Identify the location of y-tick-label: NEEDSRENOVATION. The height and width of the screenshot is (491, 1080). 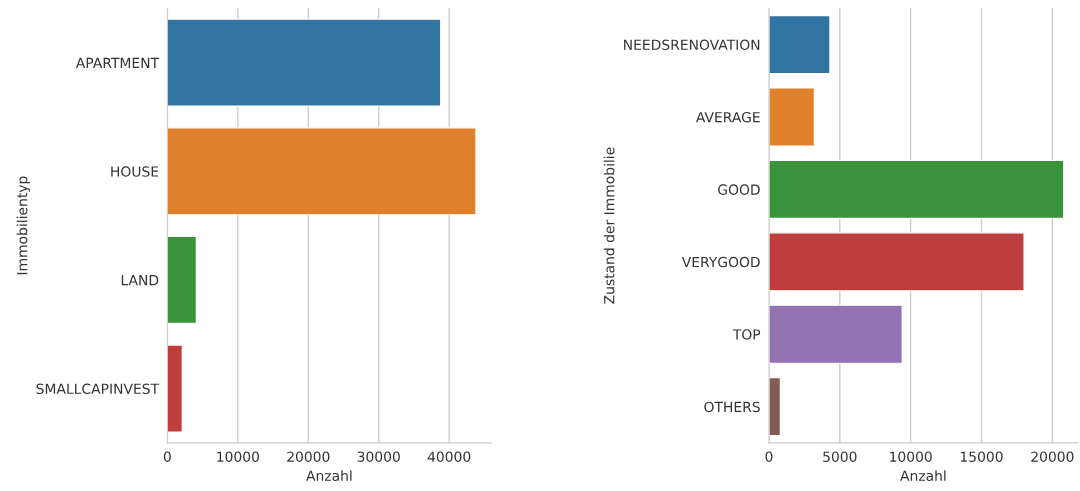
(692, 45).